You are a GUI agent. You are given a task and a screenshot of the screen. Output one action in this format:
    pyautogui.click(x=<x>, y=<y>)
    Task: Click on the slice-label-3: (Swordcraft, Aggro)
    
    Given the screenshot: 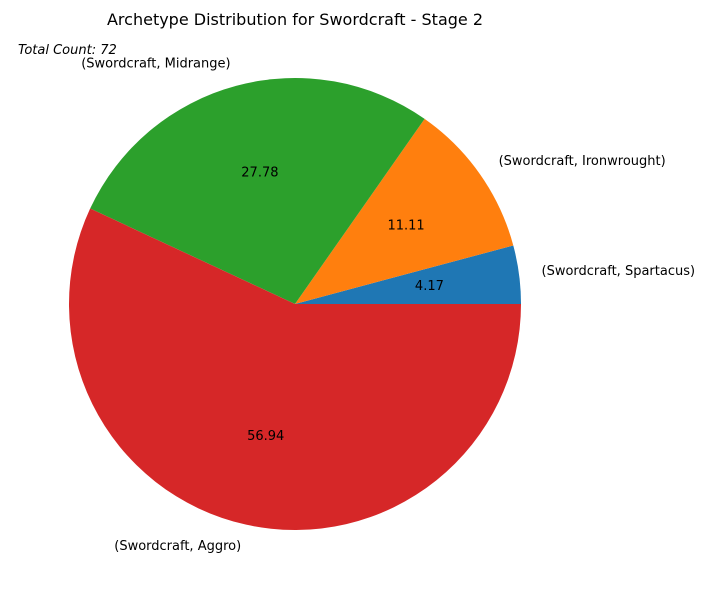 What is the action you would take?
    pyautogui.click(x=177, y=546)
    